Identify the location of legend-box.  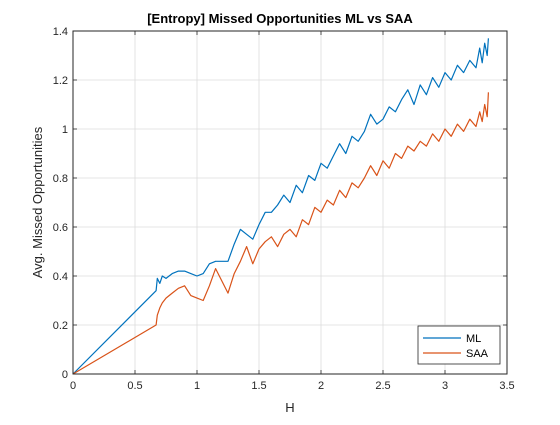
(459, 345).